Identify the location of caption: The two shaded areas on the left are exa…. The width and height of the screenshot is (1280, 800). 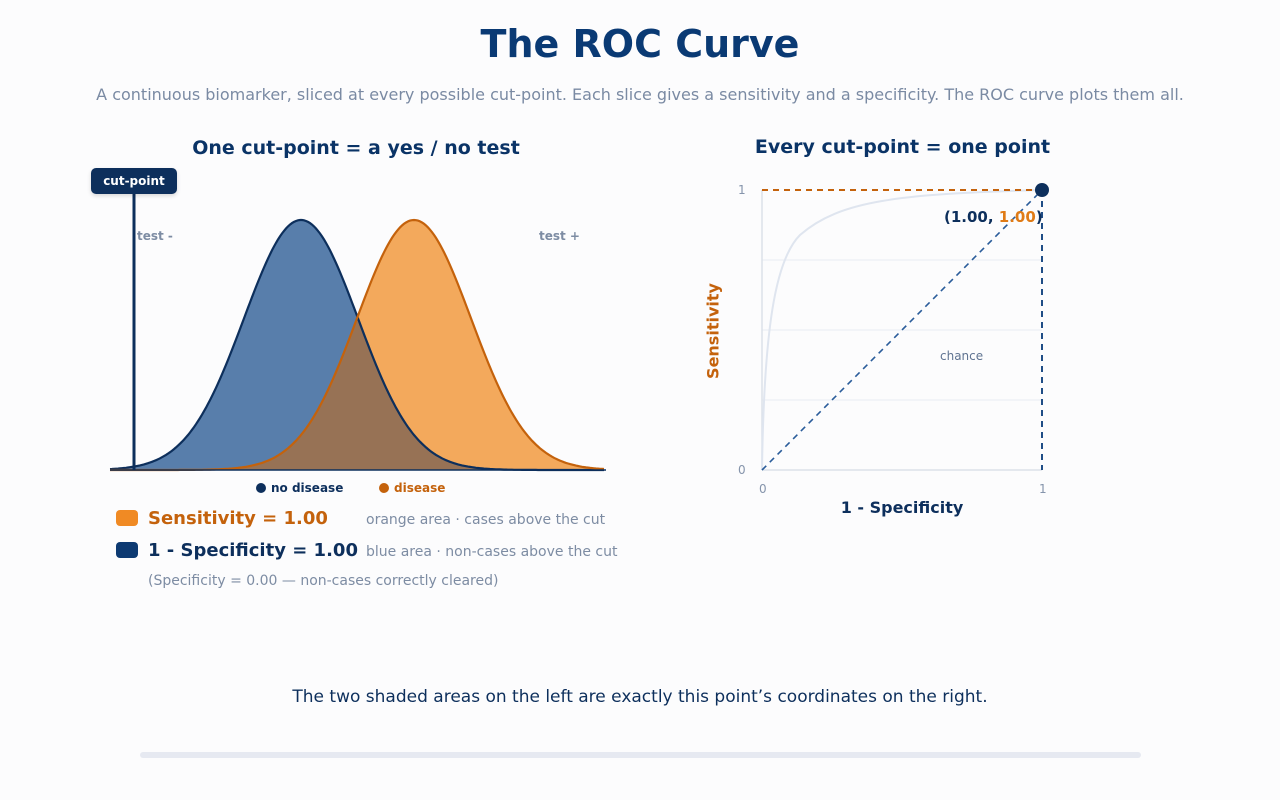
(640, 697).